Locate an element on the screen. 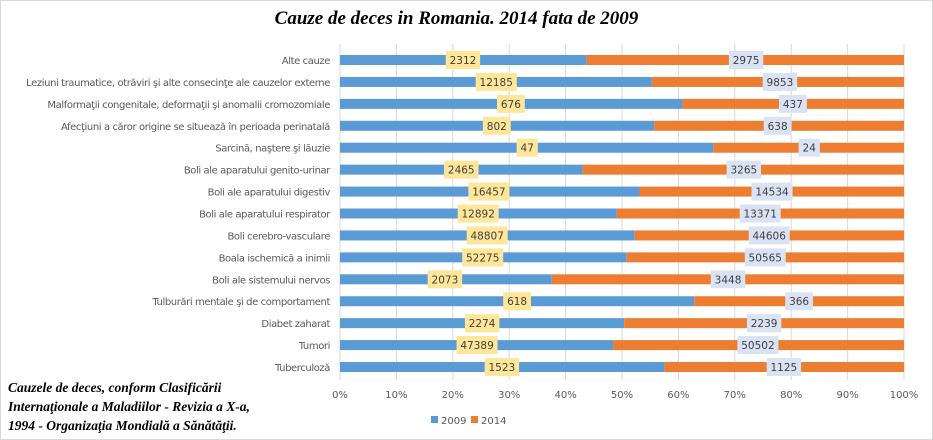  data-label-2014: 9853 is located at coordinates (780, 83).